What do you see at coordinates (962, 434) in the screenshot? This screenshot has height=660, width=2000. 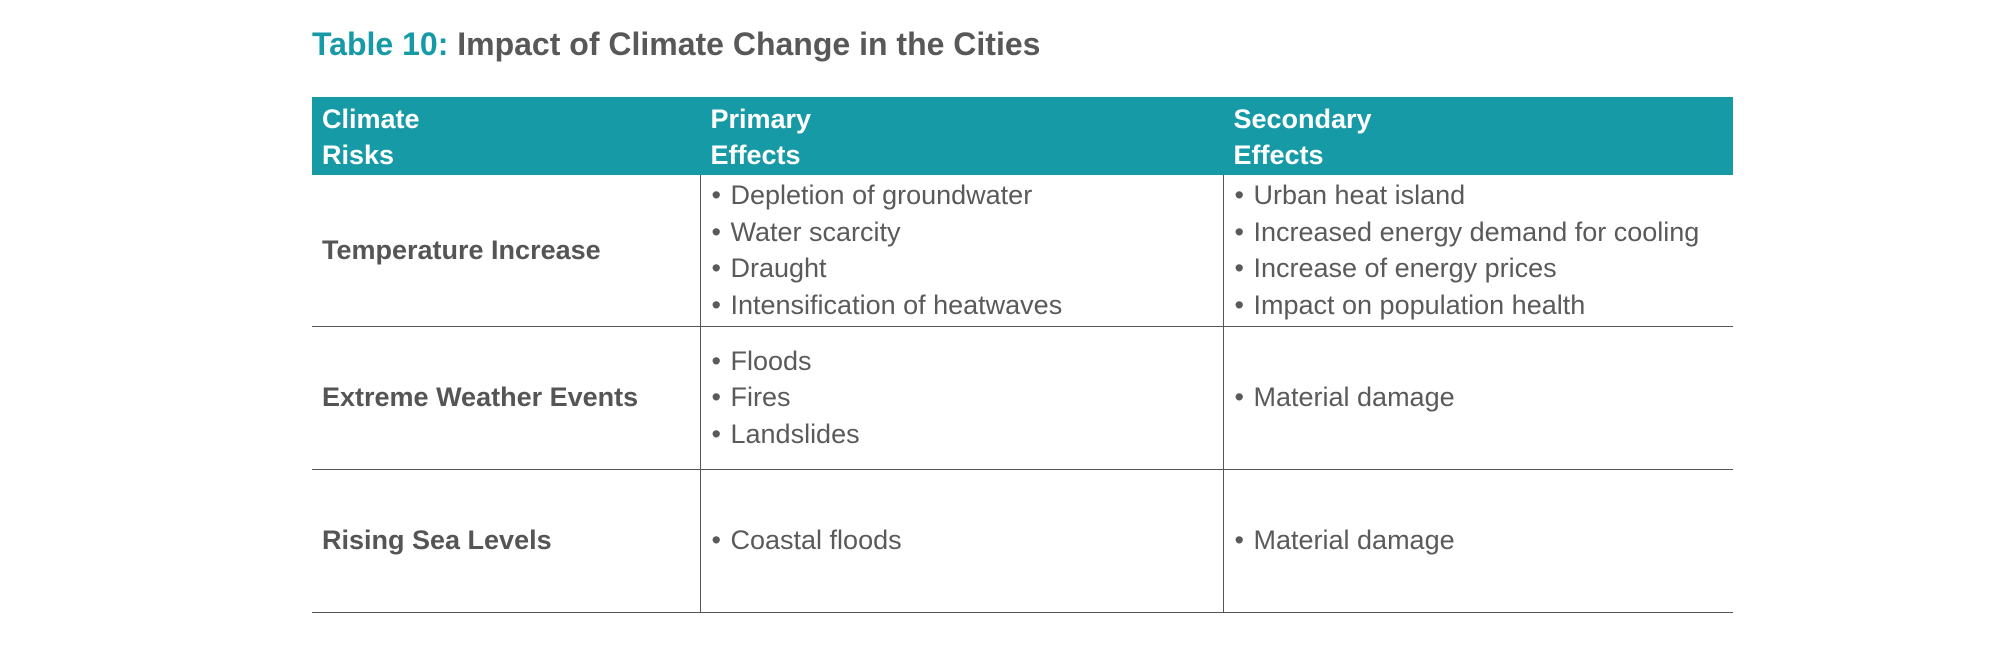 I see `list-item: Landslides` at bounding box center [962, 434].